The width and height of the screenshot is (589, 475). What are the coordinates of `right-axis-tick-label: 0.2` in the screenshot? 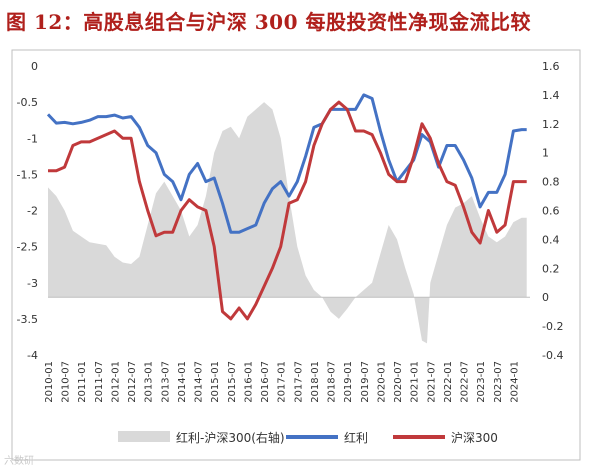 It's located at (551, 268).